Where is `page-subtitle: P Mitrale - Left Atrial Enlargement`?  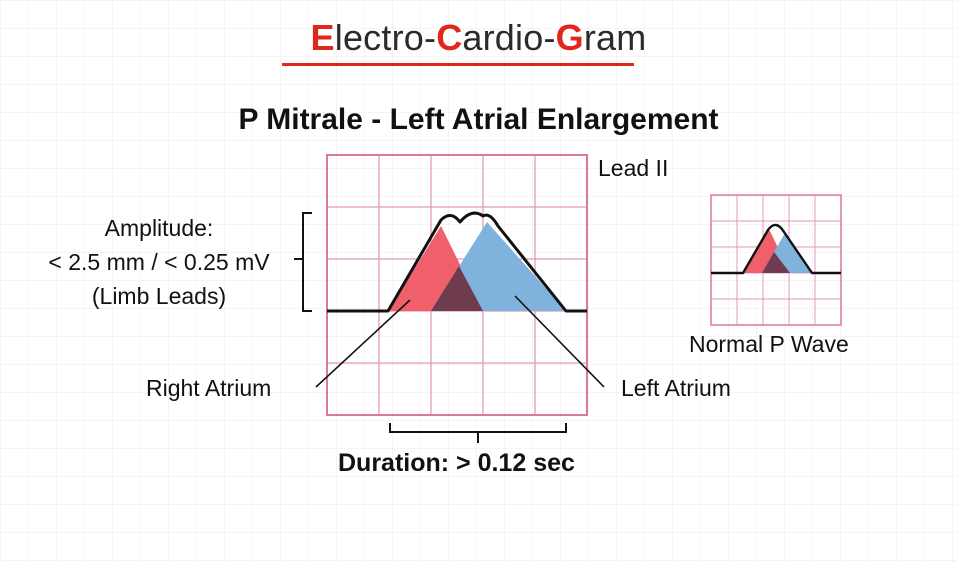
page-subtitle: P Mitrale - Left Atrial Enlargement is located at coordinates (478, 119).